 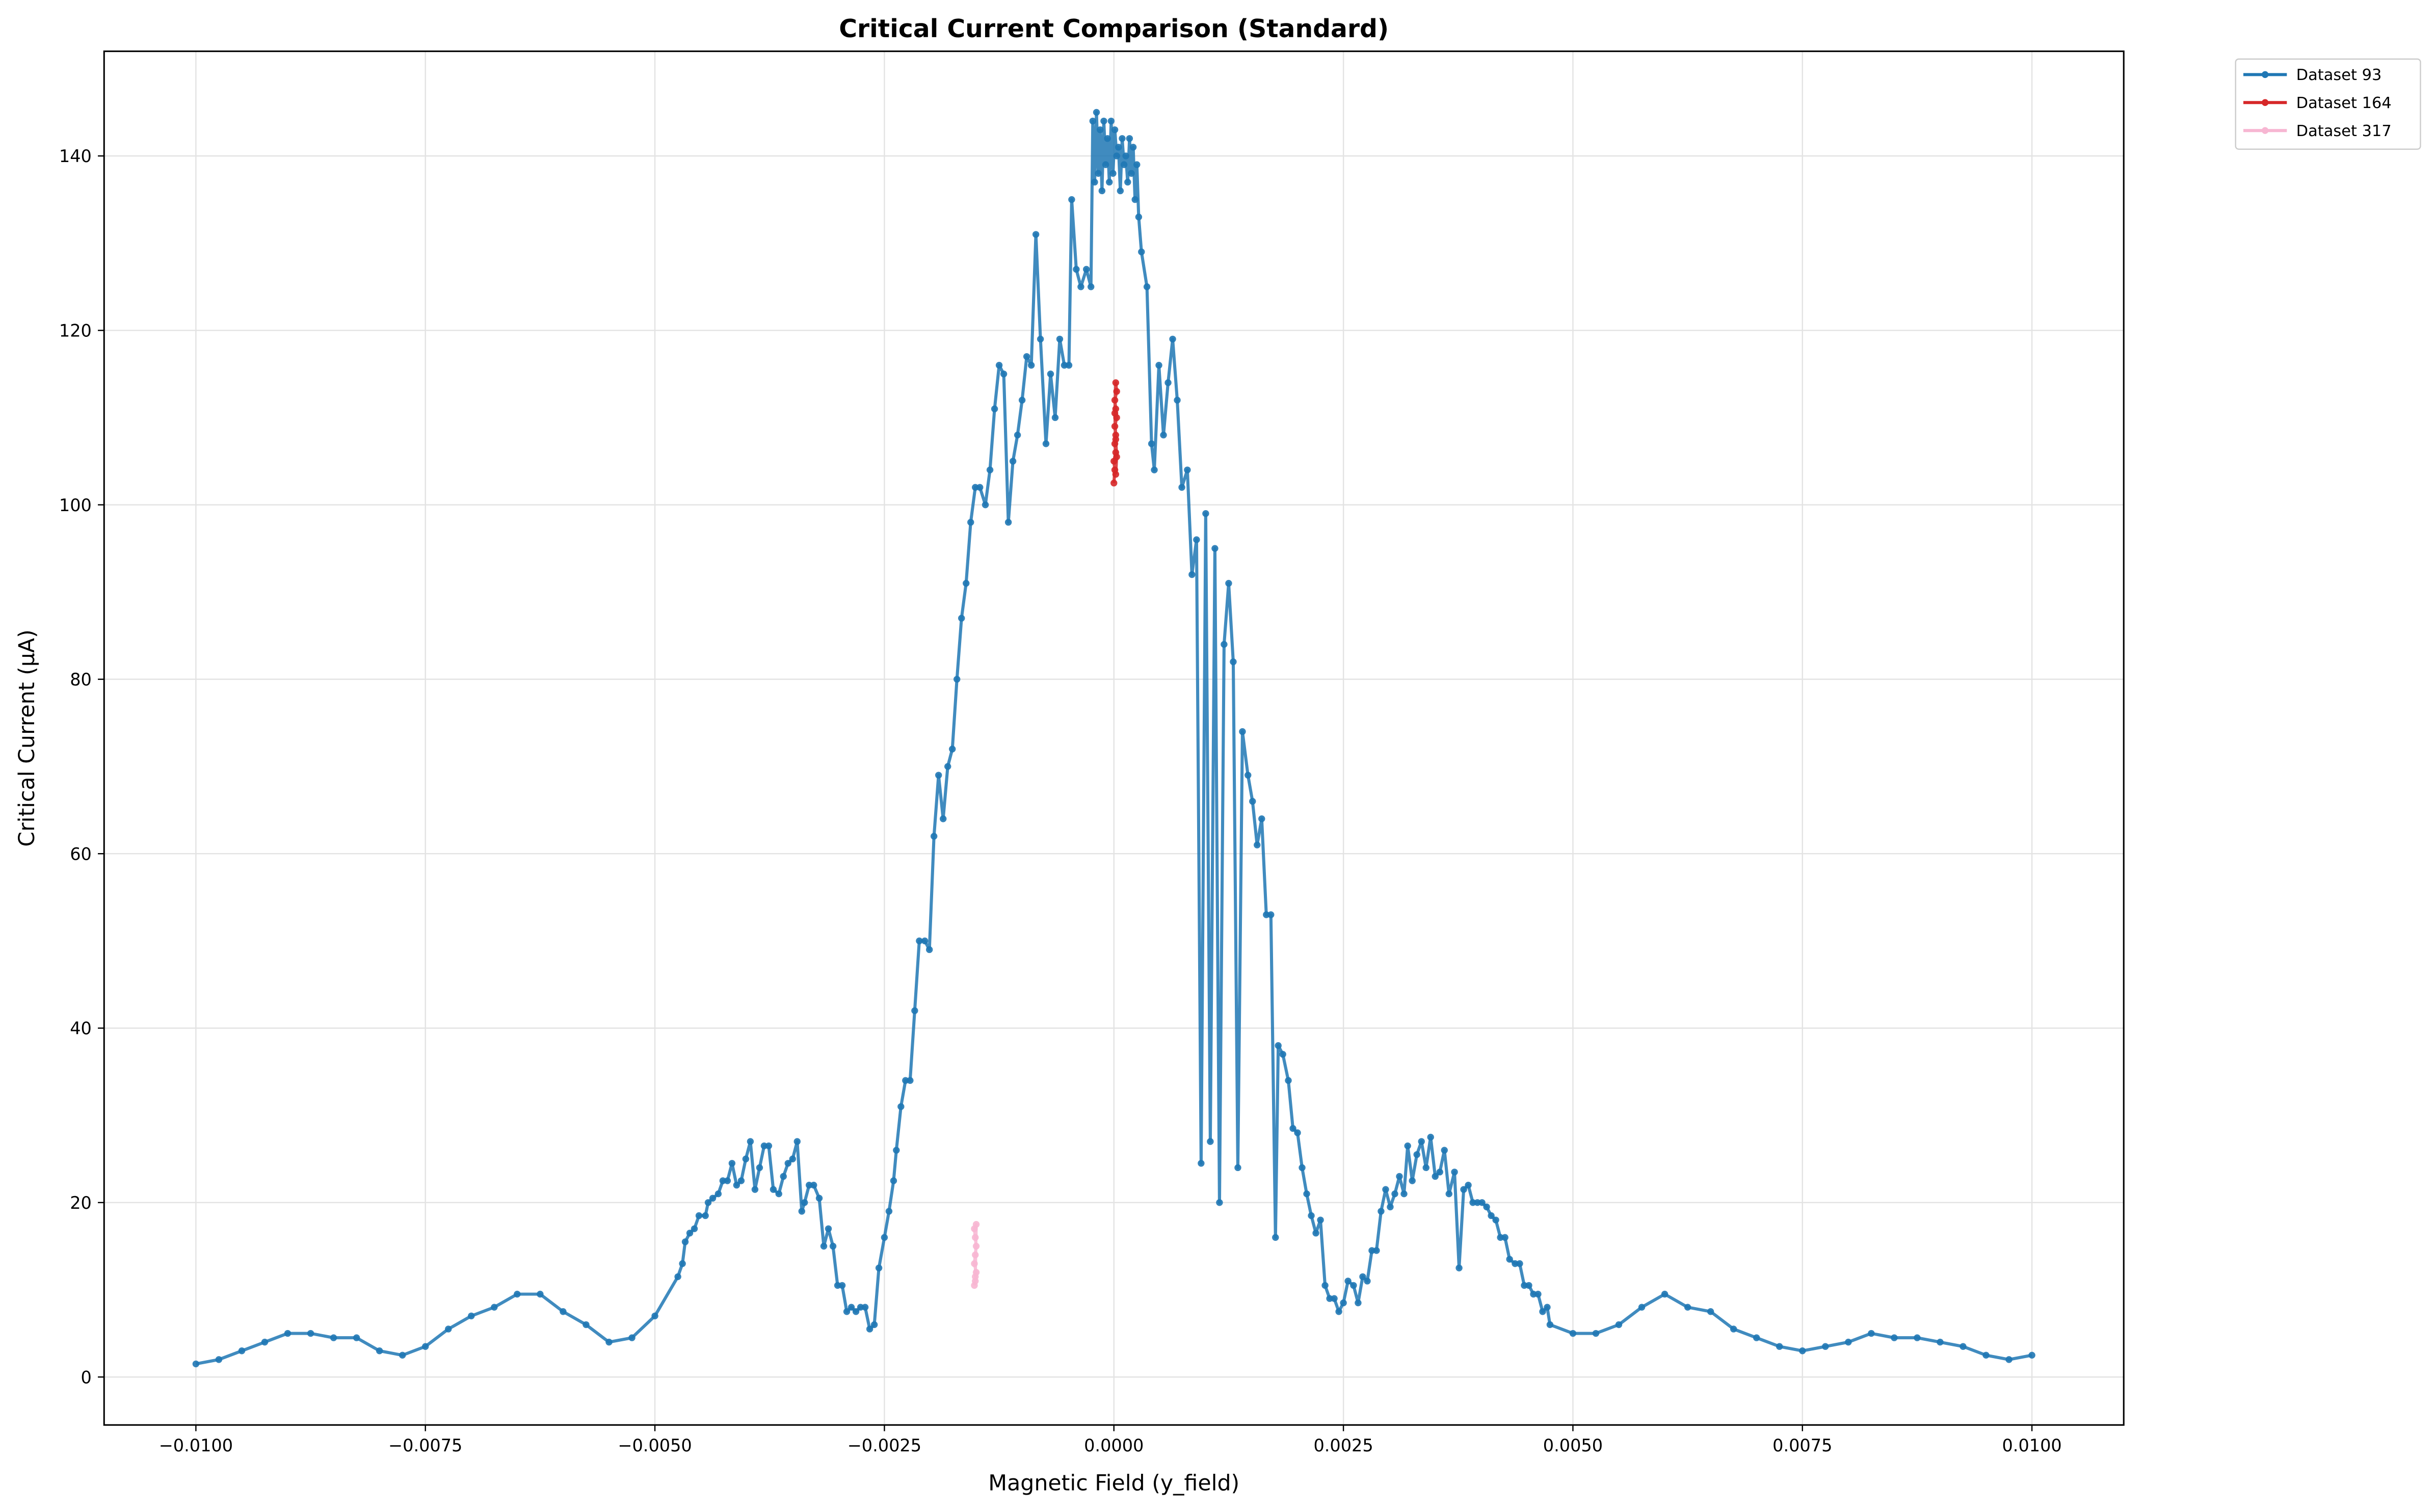 I want to click on x-tick-label: 0.0000, so click(x=1114, y=1445).